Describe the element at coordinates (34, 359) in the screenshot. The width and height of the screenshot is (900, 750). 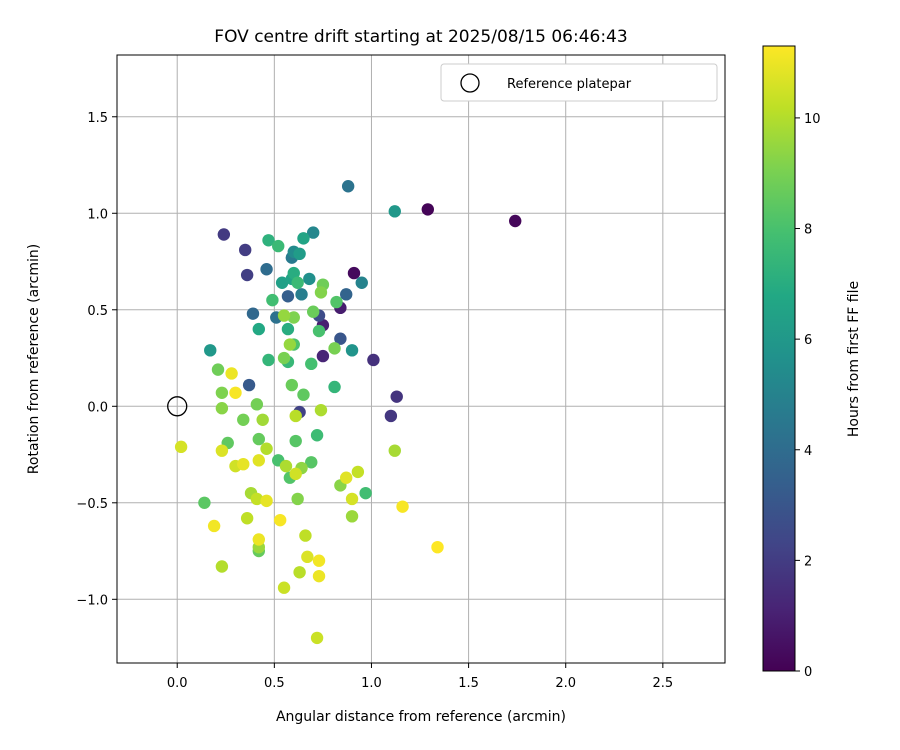
I see `y-axis-label: Rotation from reference (arcmin)` at that location.